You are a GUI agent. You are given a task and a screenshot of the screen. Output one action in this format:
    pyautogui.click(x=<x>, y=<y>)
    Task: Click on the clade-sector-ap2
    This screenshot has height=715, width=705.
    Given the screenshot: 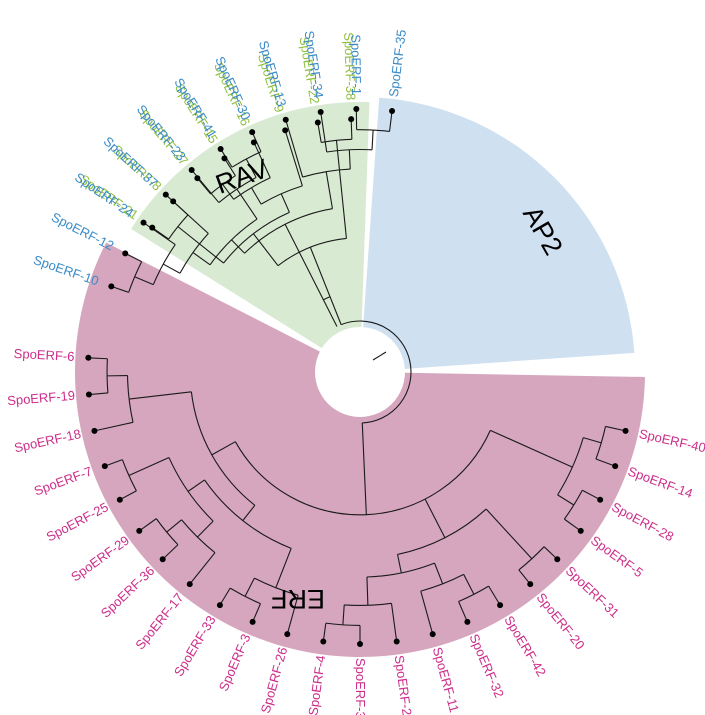 What is the action you would take?
    pyautogui.click(x=499, y=233)
    